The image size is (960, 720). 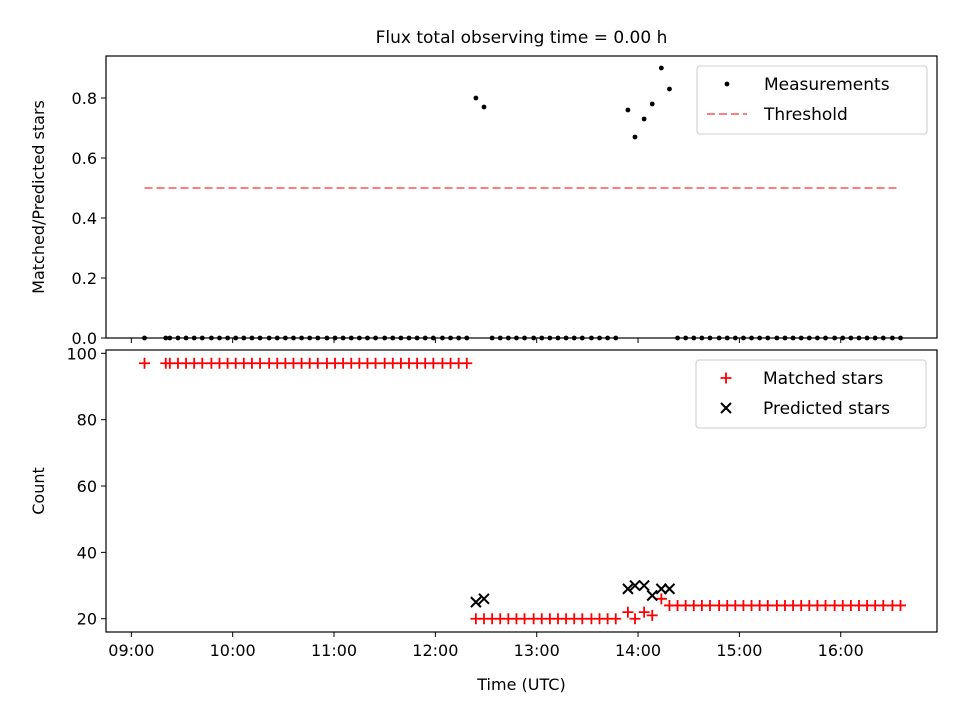 I want to click on top-y-tick-label: 0.4, so click(x=84, y=218).